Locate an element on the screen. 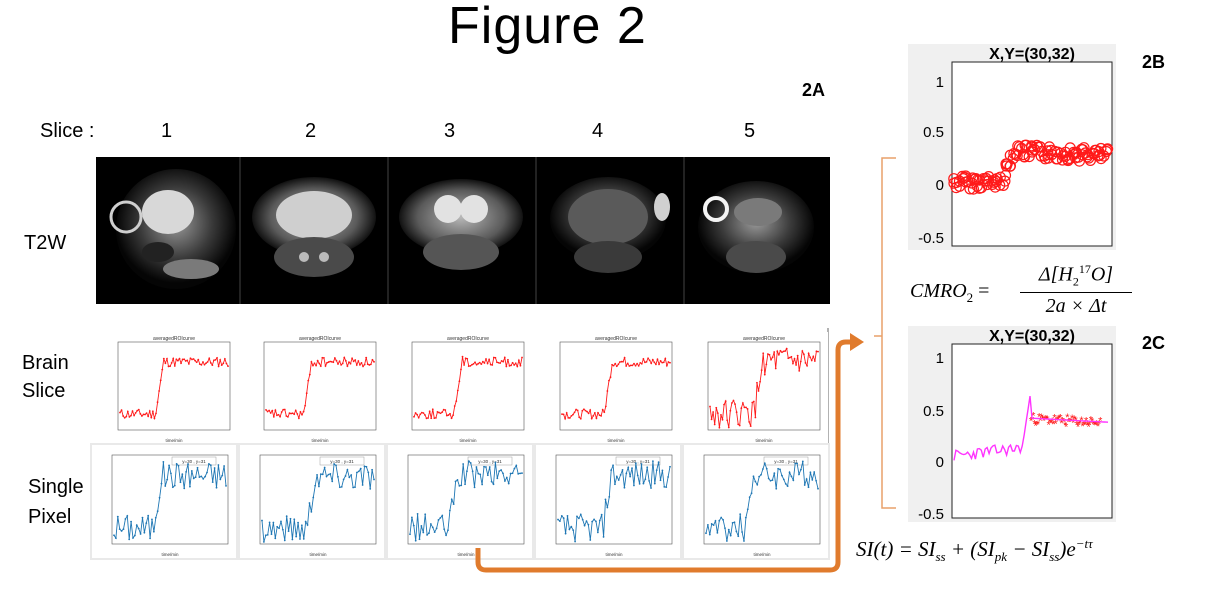 Image resolution: width=1209 pixels, height=589 pixels. mini-plot-title: averagedROIcurve is located at coordinates (174, 339).